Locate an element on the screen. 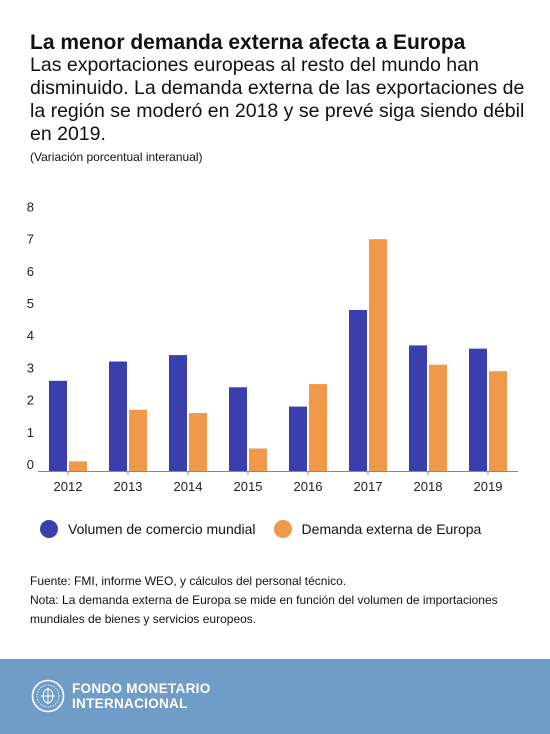  bar-series-1-2014 is located at coordinates (178, 413).